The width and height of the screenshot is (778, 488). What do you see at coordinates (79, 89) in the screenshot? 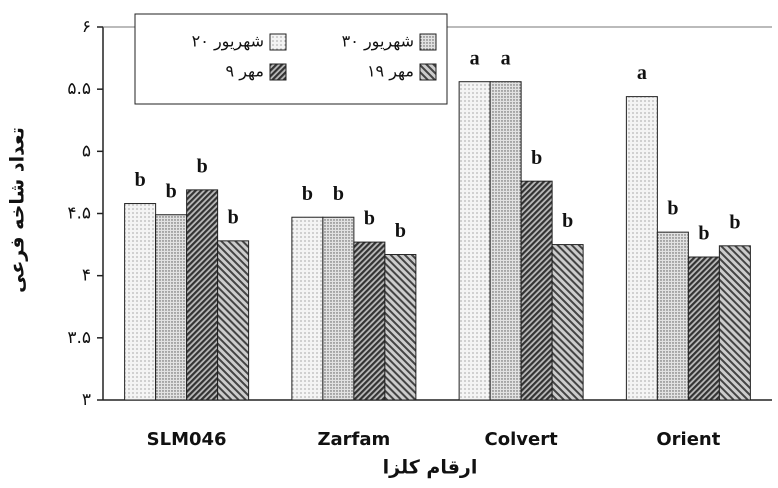
I see `y-tick-label: ۵.۵` at bounding box center [79, 89].